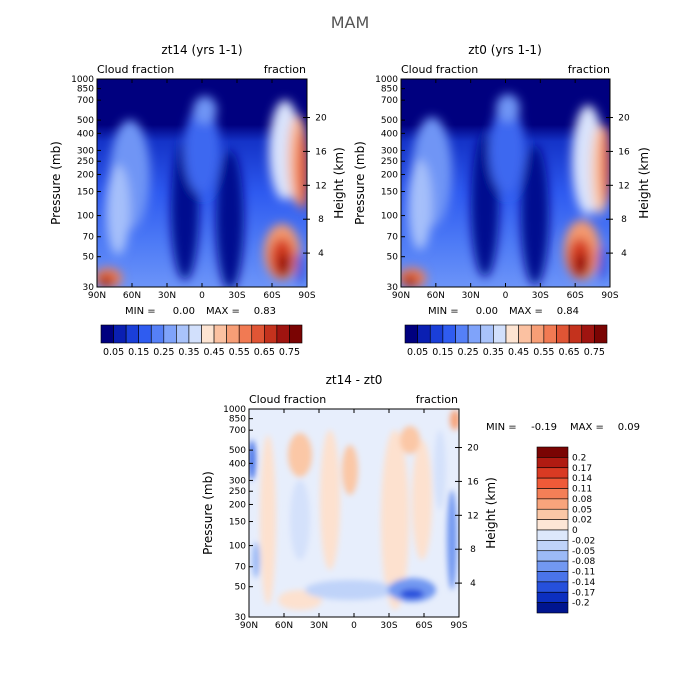  I want to click on colorbar-label: -0.2, so click(581, 604).